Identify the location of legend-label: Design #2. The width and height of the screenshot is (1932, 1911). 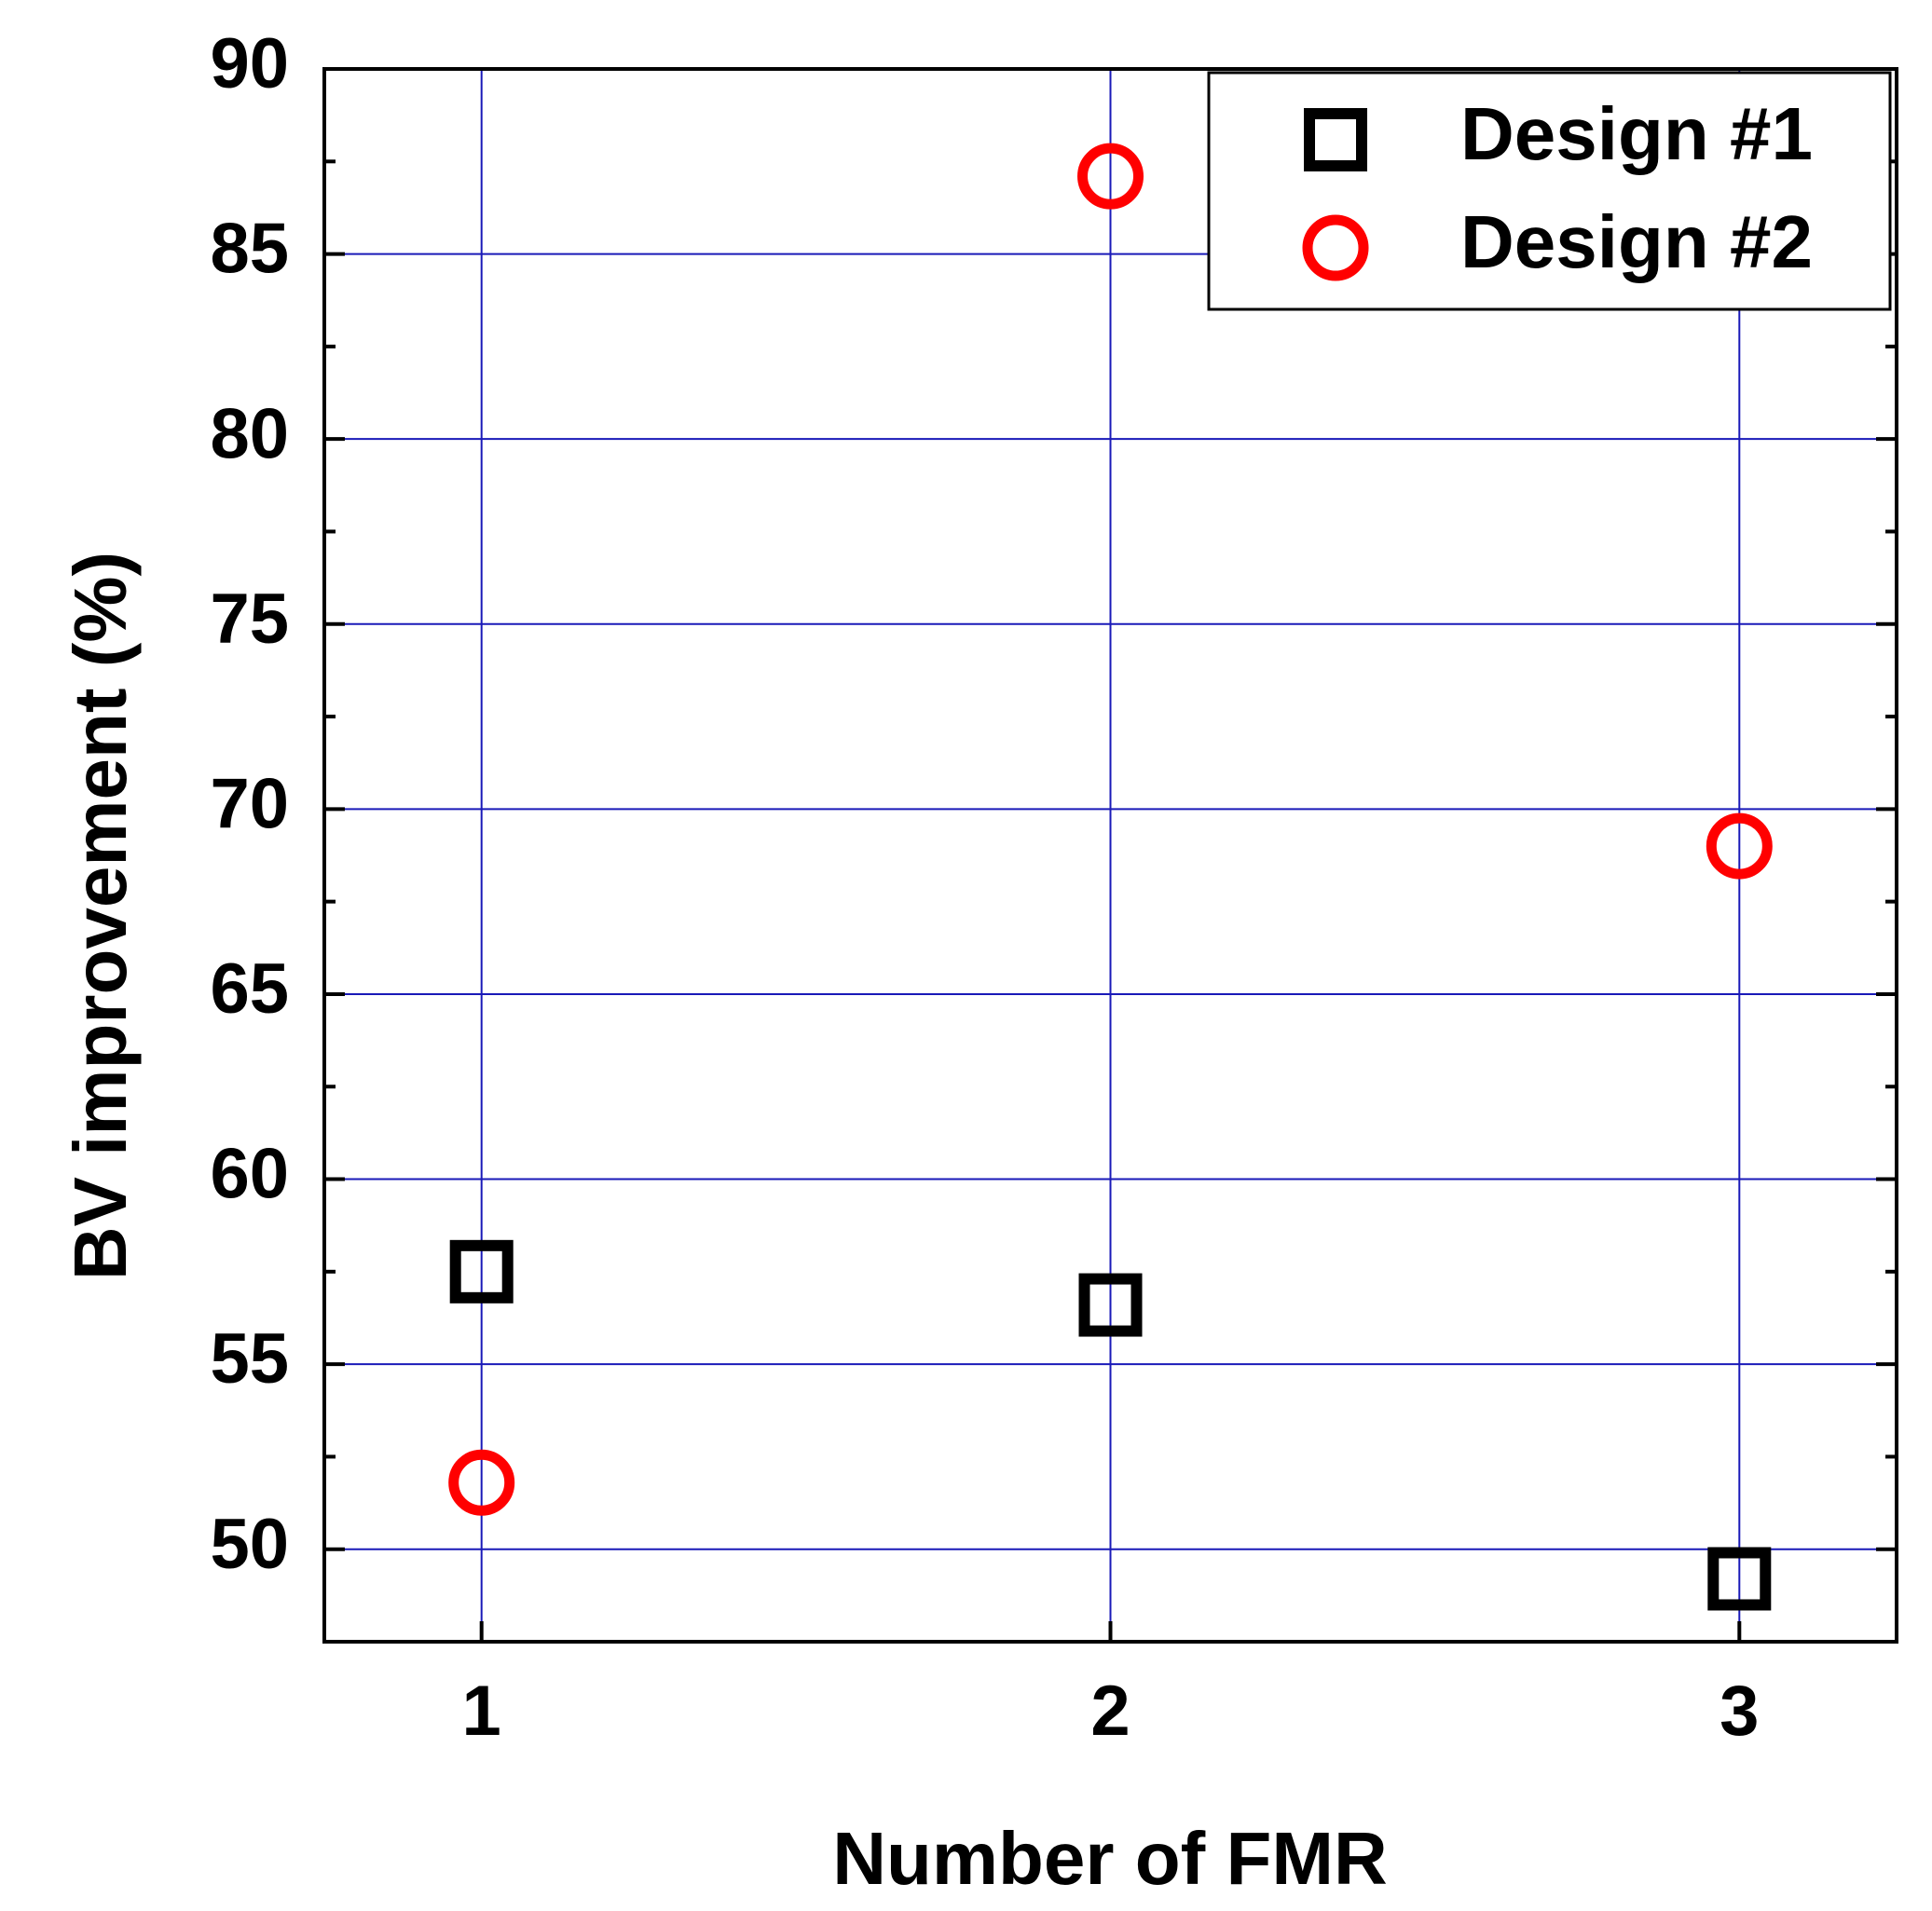
(1636, 241).